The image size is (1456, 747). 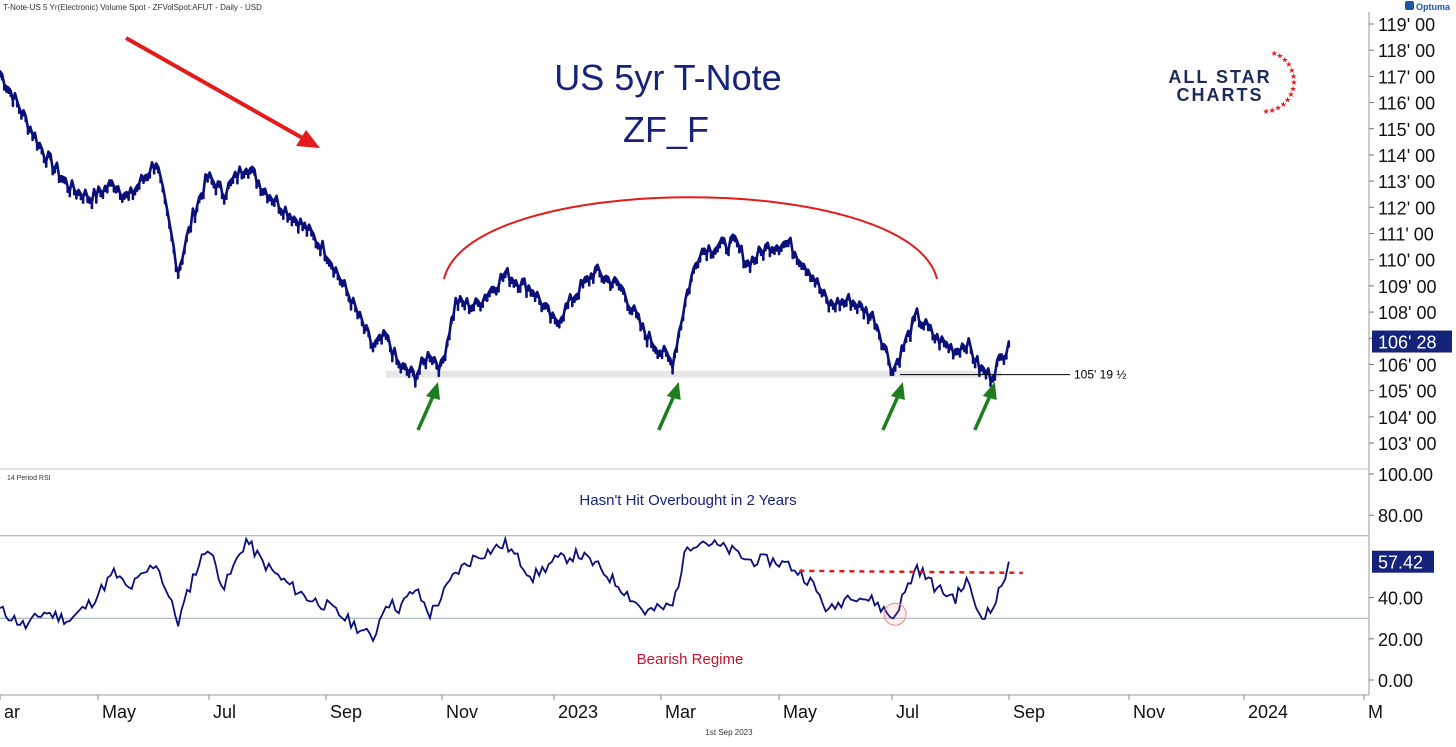 I want to click on price-tick-label: 104' 00, so click(x=1407, y=418).